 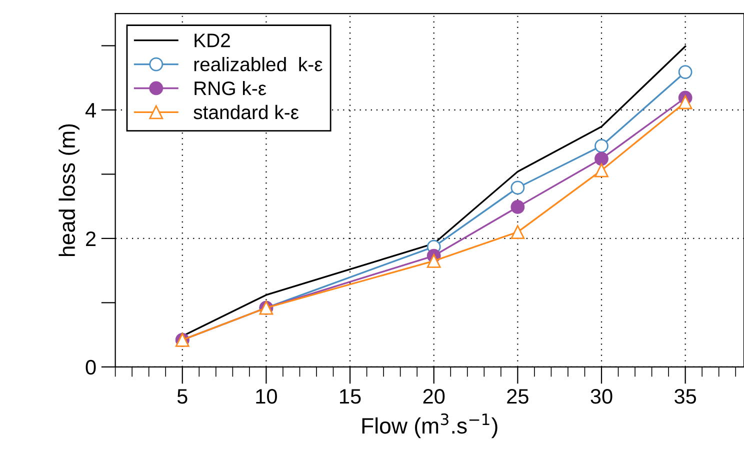 What do you see at coordinates (182, 396) in the screenshot?
I see `x-tick-label: 5` at bounding box center [182, 396].